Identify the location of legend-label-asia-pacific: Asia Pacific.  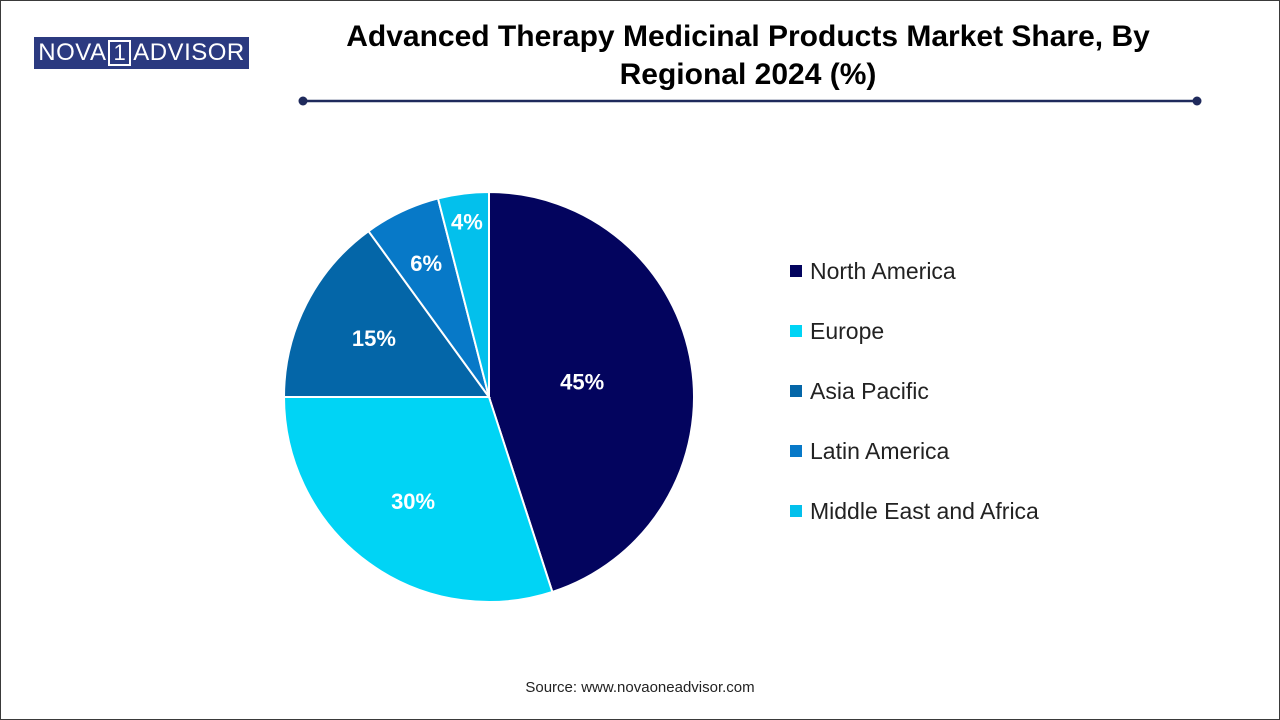
(869, 390).